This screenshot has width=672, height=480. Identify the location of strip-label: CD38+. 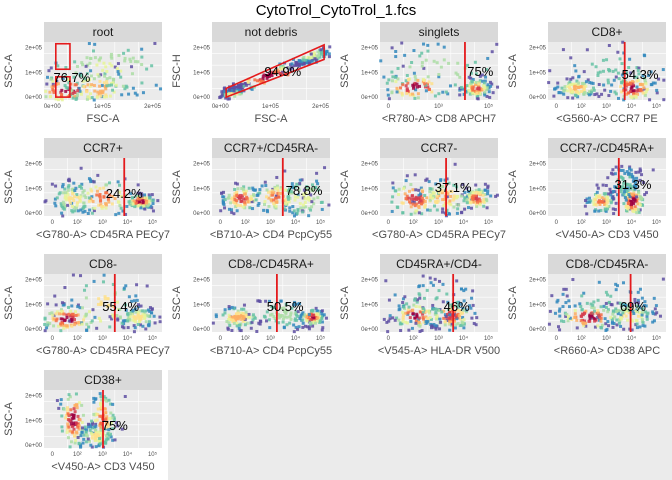
(103, 380).